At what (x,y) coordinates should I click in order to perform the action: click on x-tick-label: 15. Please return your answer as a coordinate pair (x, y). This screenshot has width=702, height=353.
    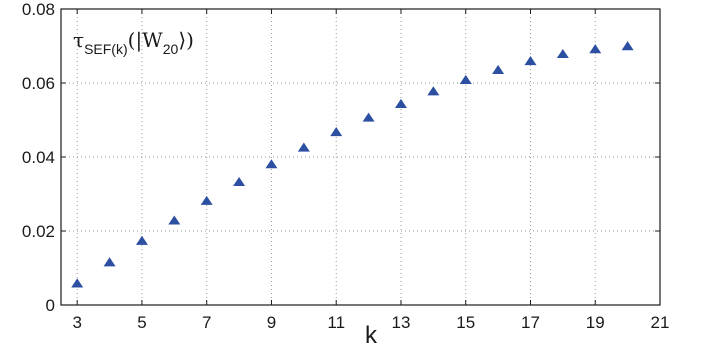
    Looking at the image, I should click on (465, 322).